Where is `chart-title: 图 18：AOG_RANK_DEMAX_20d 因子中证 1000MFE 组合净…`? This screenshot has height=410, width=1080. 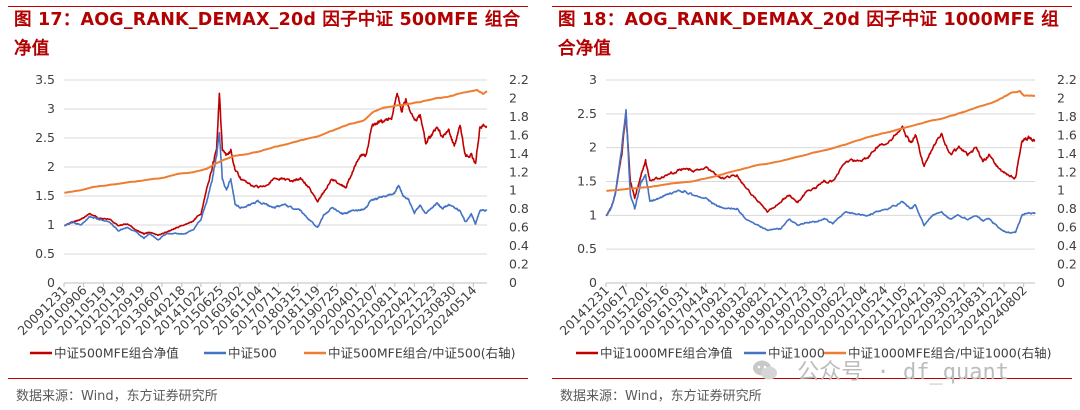 chart-title: 图 18：AOG_RANK_DEMAX_20d 因子中证 1000MFE 组合净… is located at coordinates (808, 34).